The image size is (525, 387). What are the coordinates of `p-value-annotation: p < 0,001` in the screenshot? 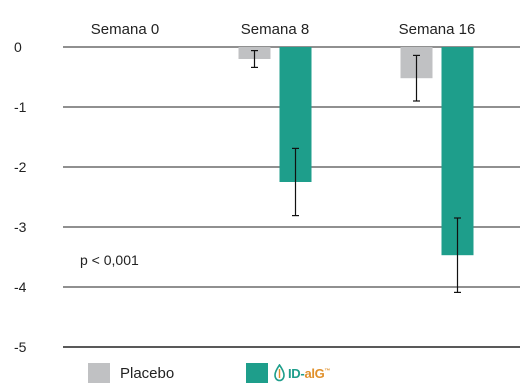 It's located at (109, 260).